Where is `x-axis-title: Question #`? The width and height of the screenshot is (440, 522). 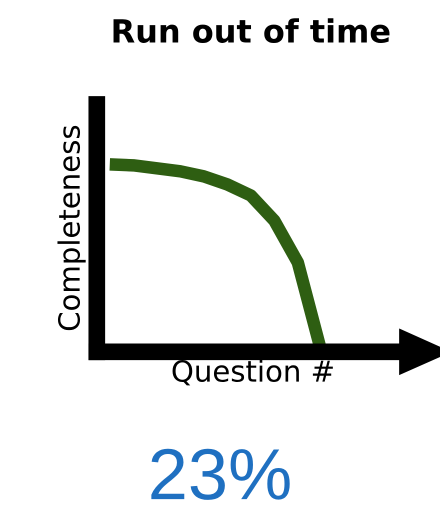 x-axis-title: Question # is located at coordinates (252, 372).